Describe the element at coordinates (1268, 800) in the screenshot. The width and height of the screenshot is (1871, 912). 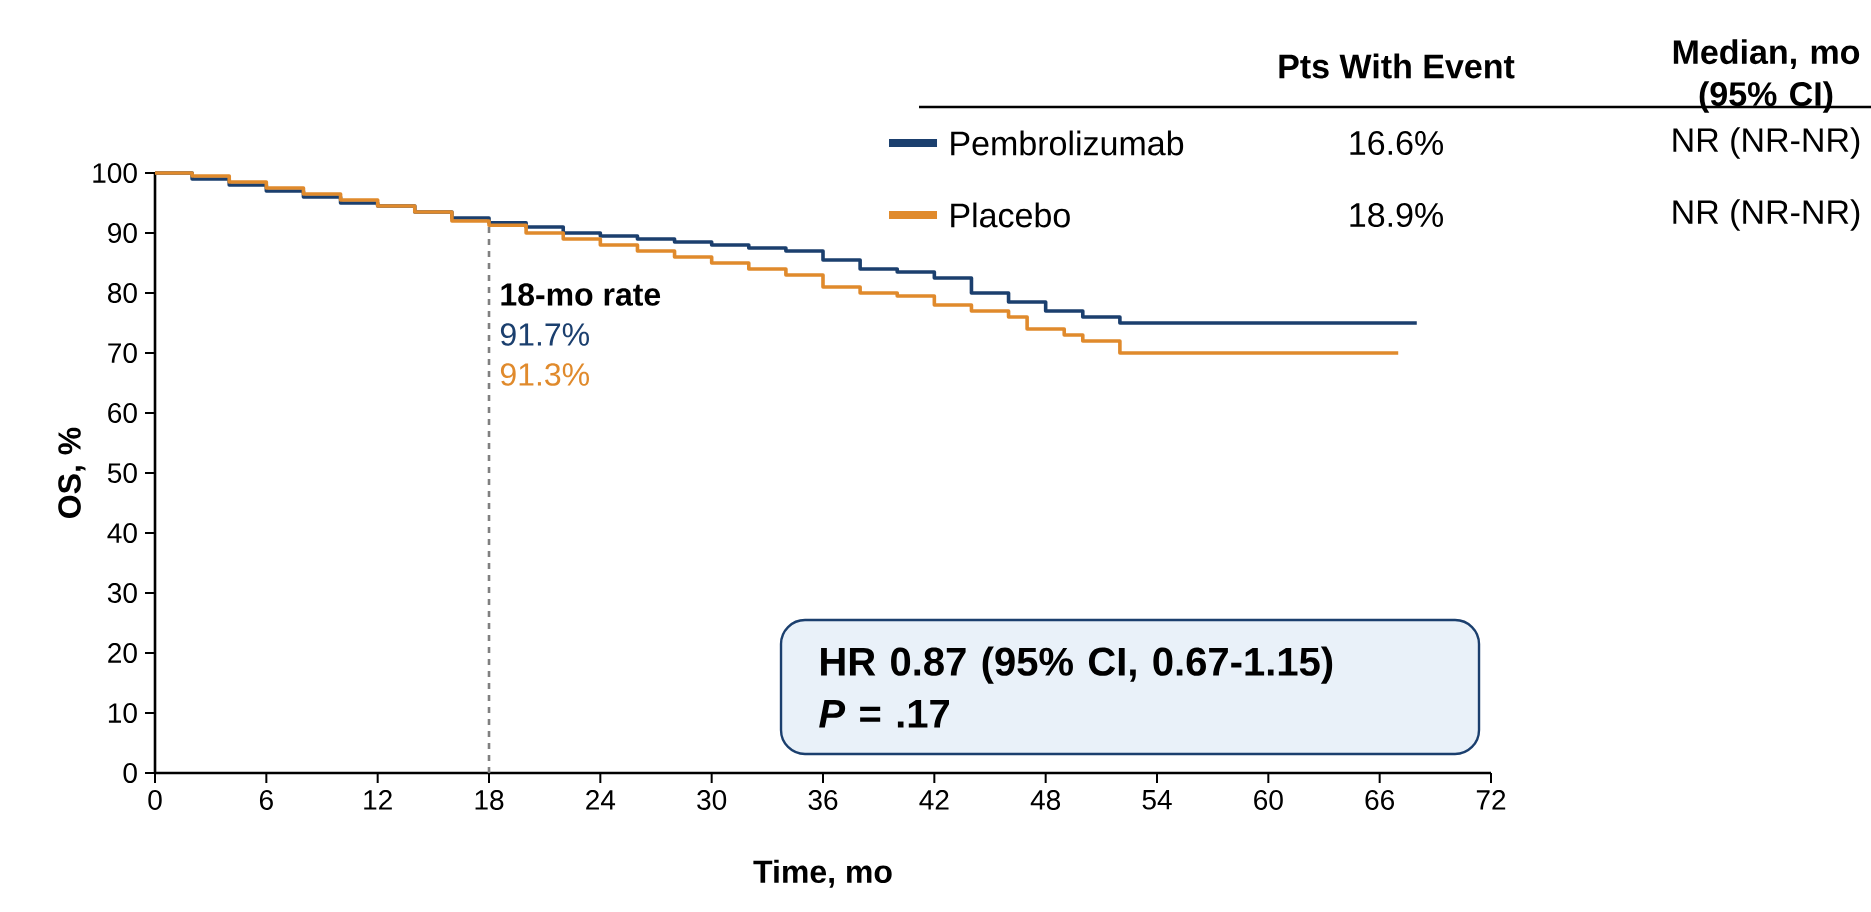
I see `x-tick-label: 60` at that location.